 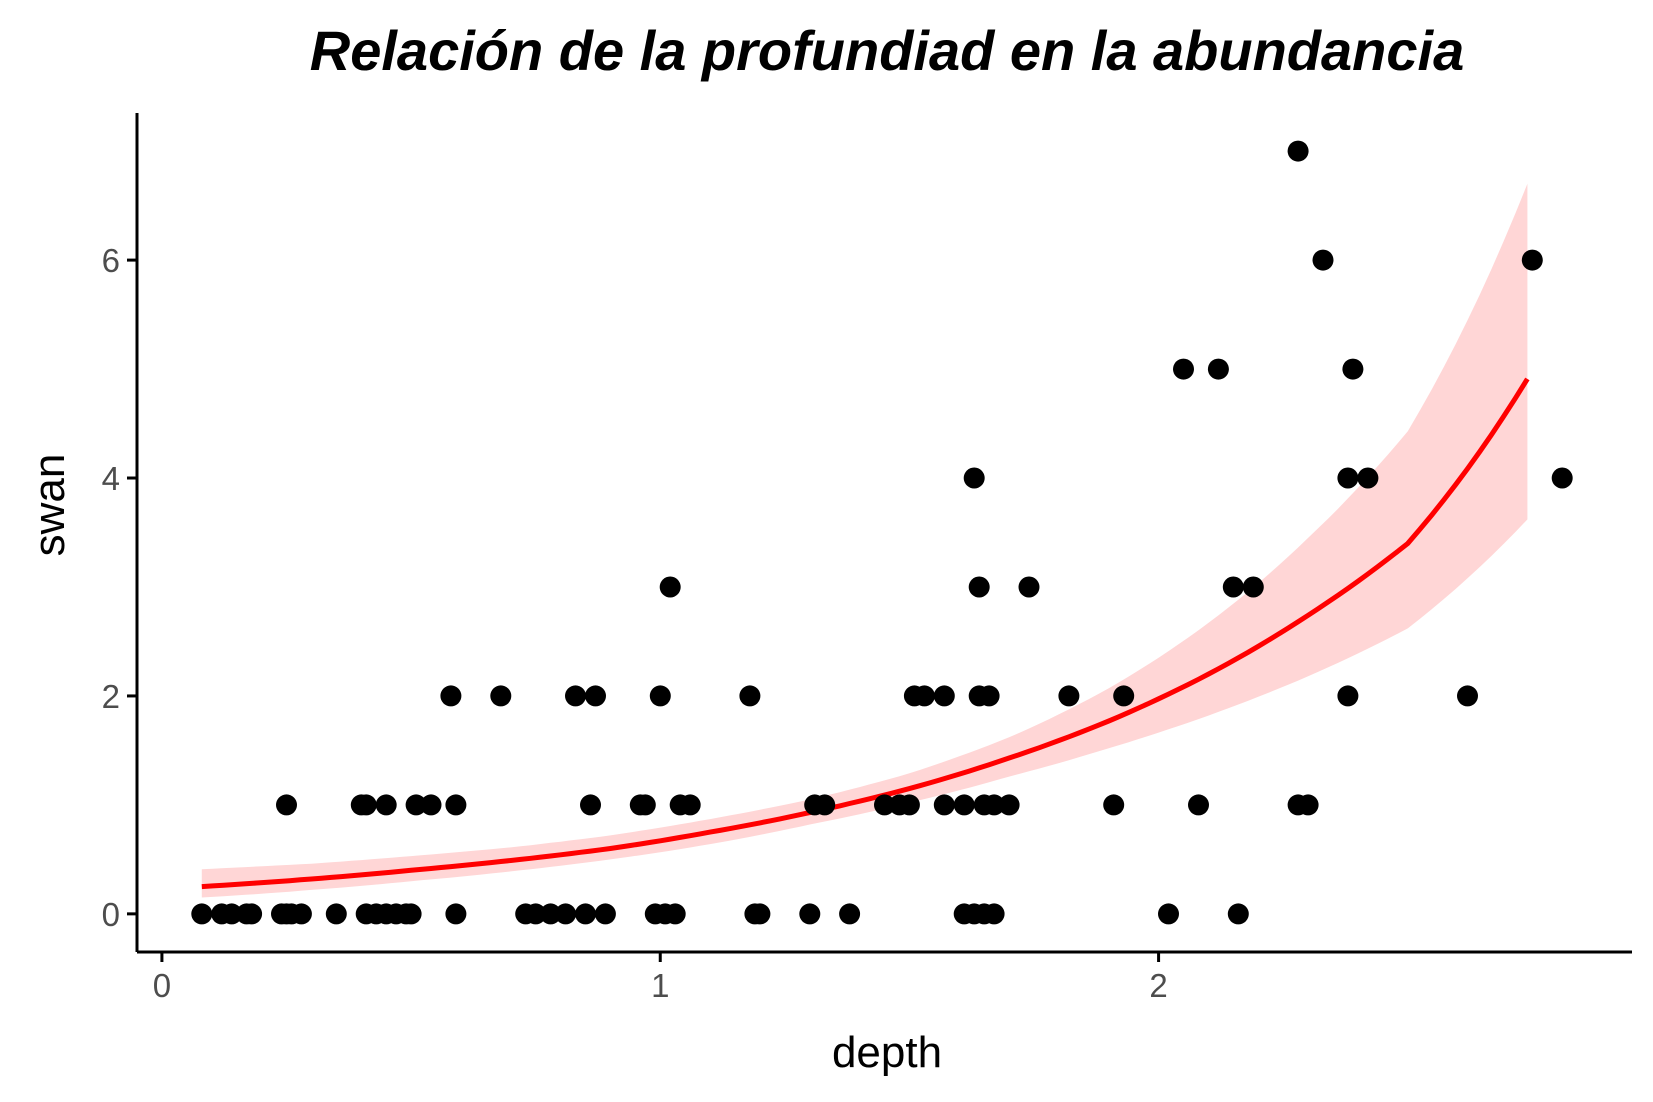 What do you see at coordinates (111, 260) in the screenshot?
I see `y-tick-label: 6` at bounding box center [111, 260].